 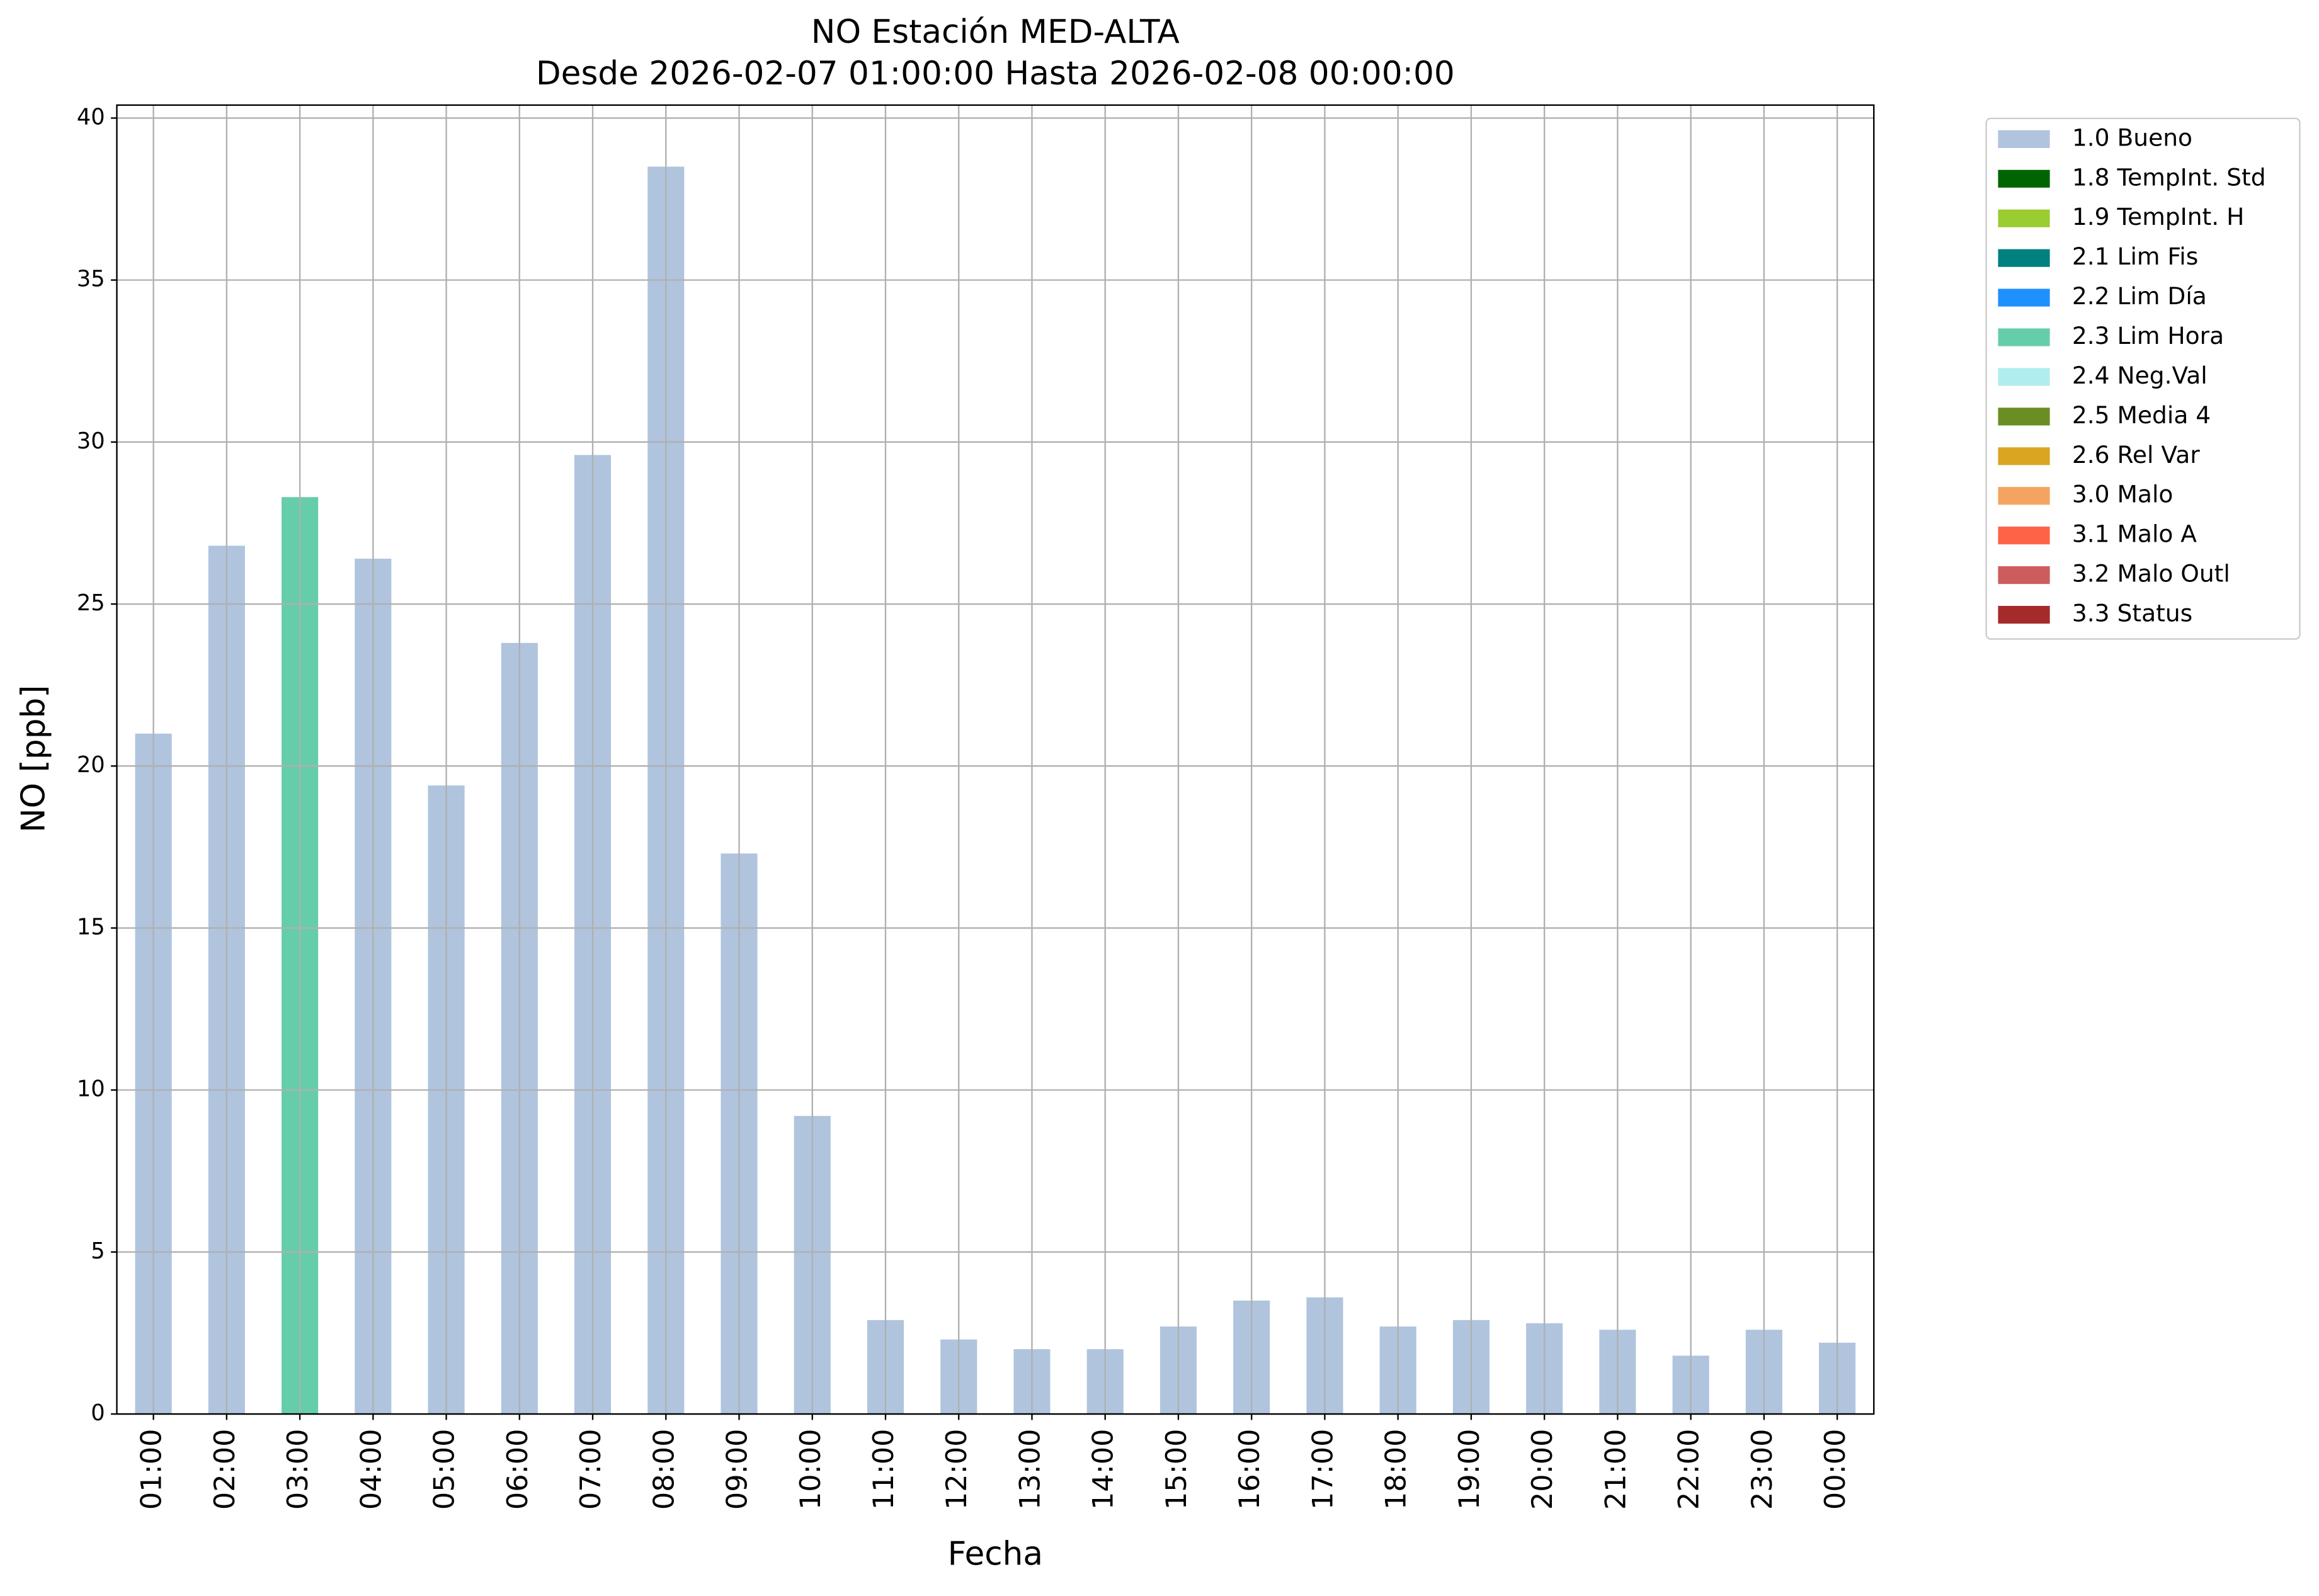 What do you see at coordinates (810, 1469) in the screenshot?
I see `x-tick-label: 10:00` at bounding box center [810, 1469].